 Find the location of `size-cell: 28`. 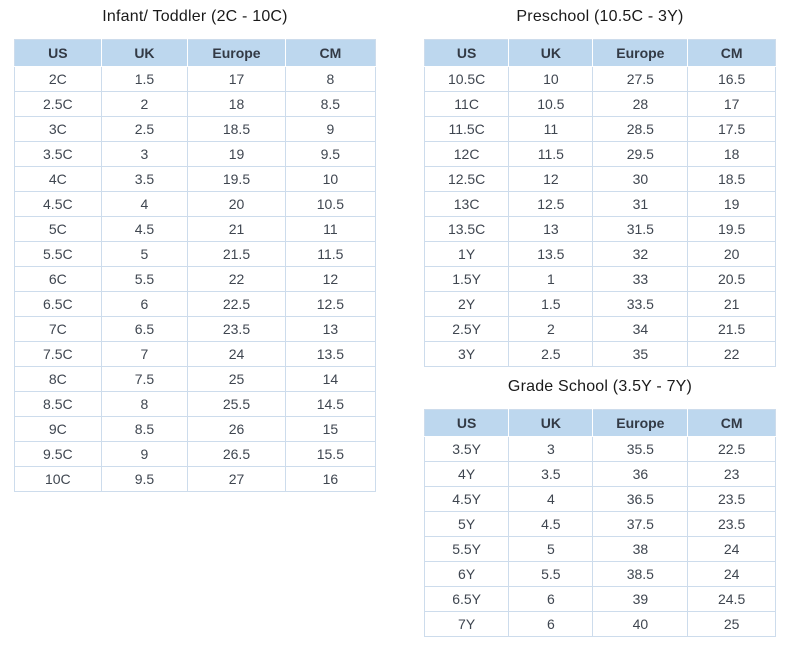

size-cell: 28 is located at coordinates (640, 104).